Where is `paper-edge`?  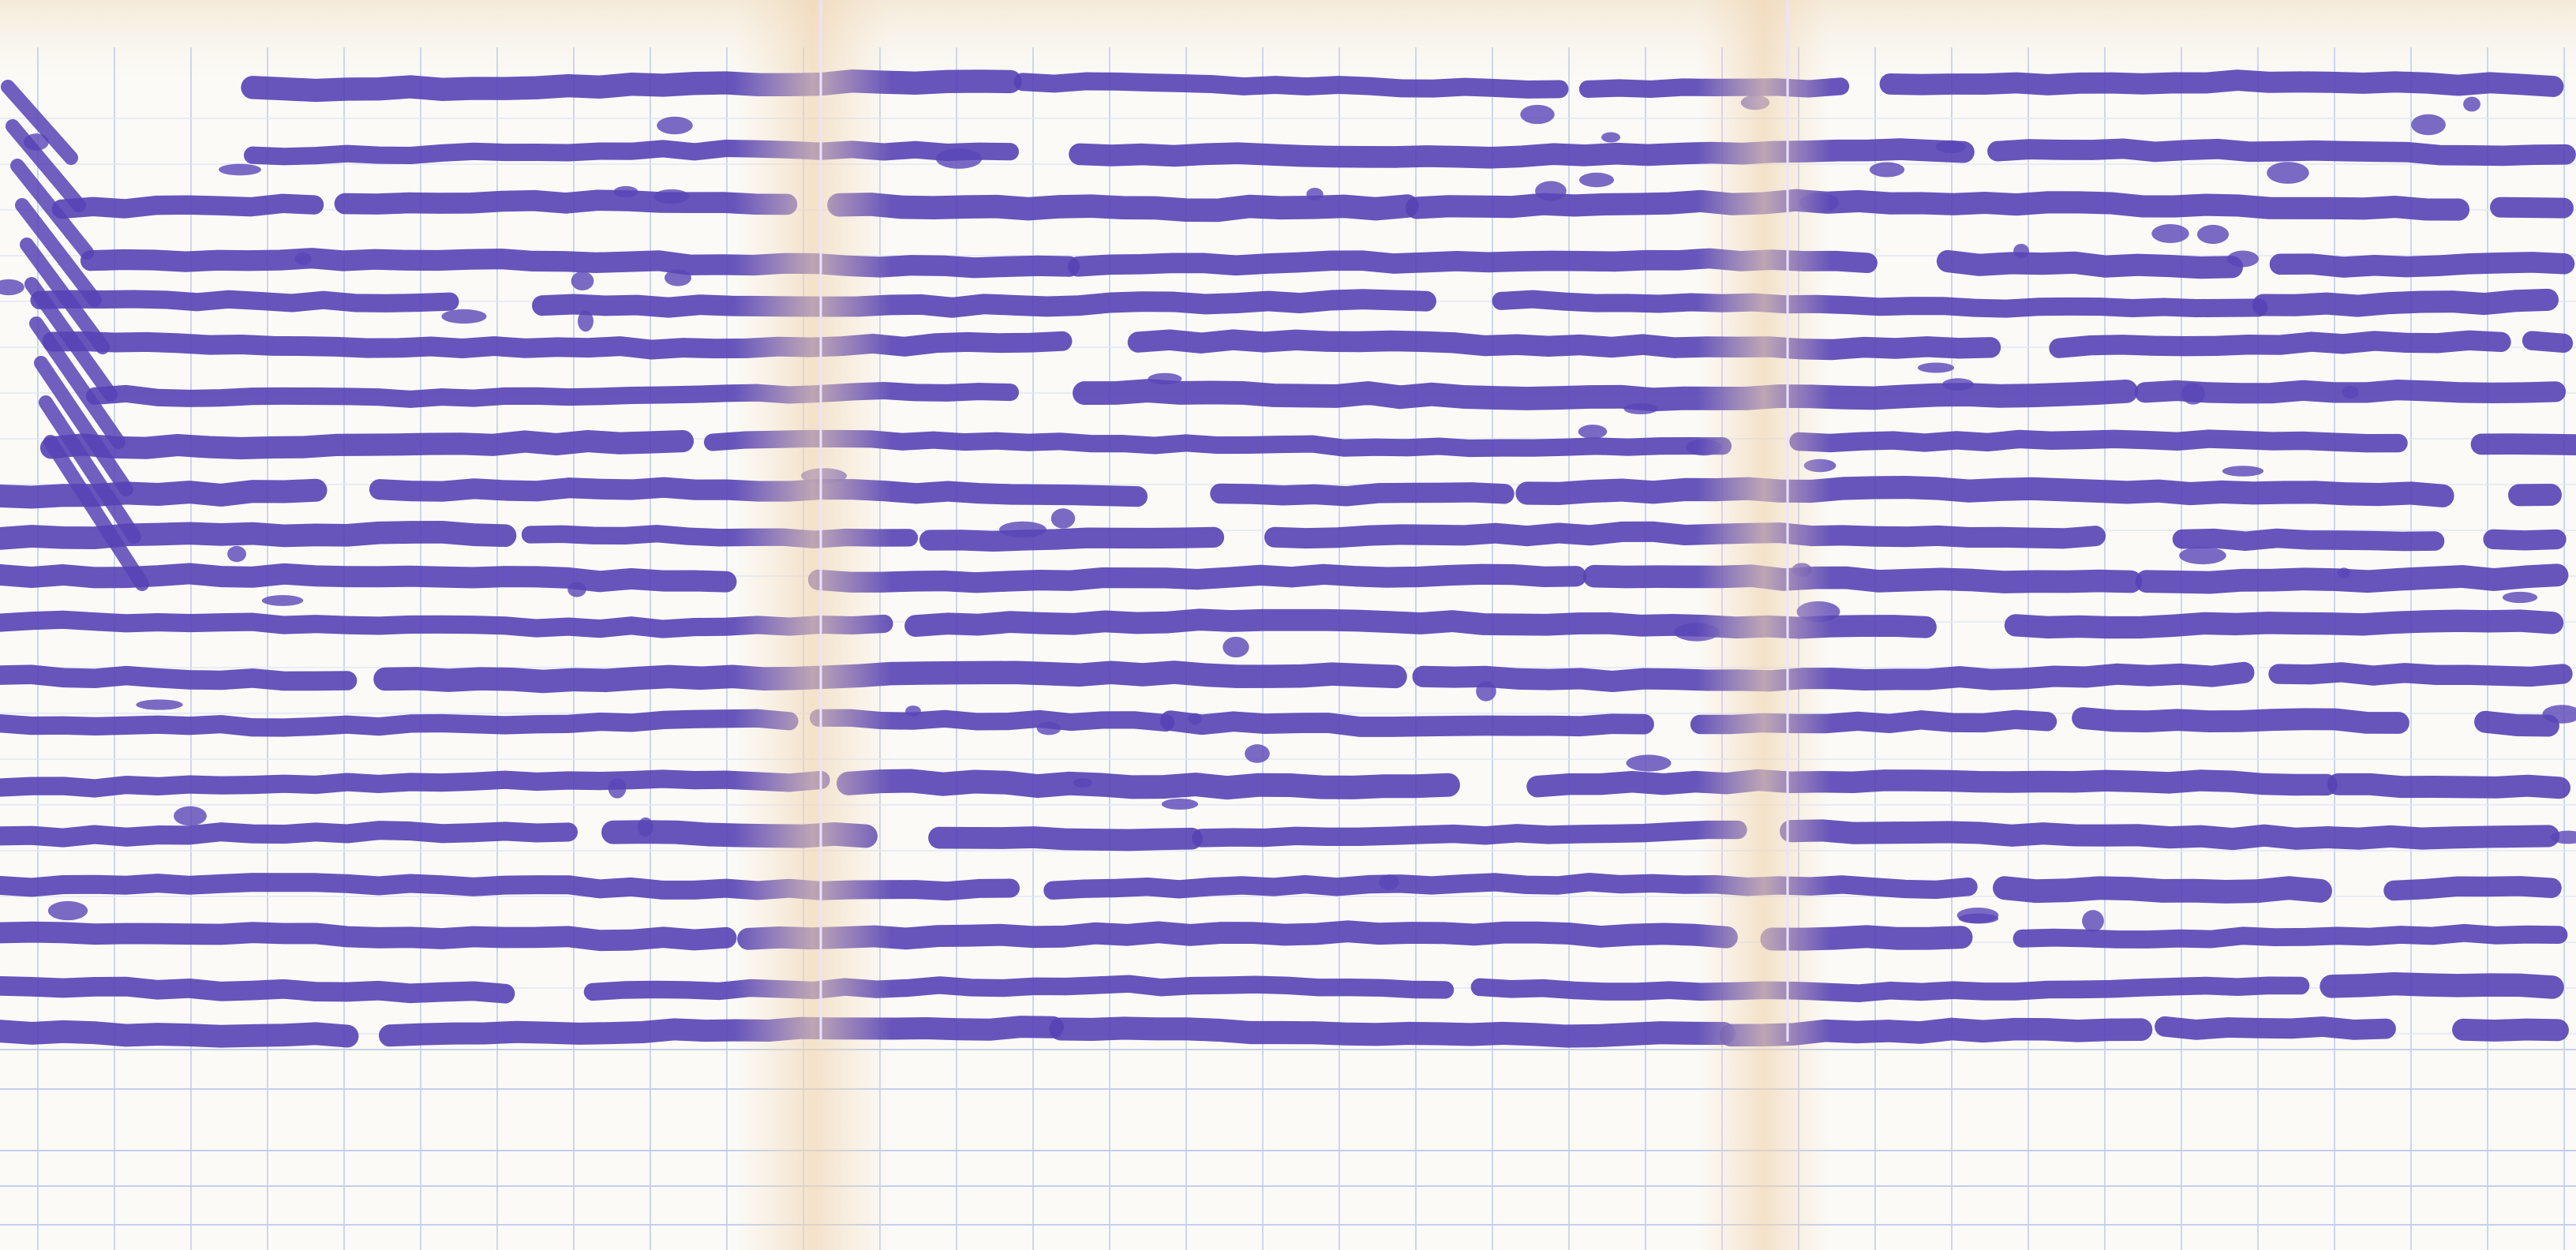
paper-edge is located at coordinates (1288, 43).